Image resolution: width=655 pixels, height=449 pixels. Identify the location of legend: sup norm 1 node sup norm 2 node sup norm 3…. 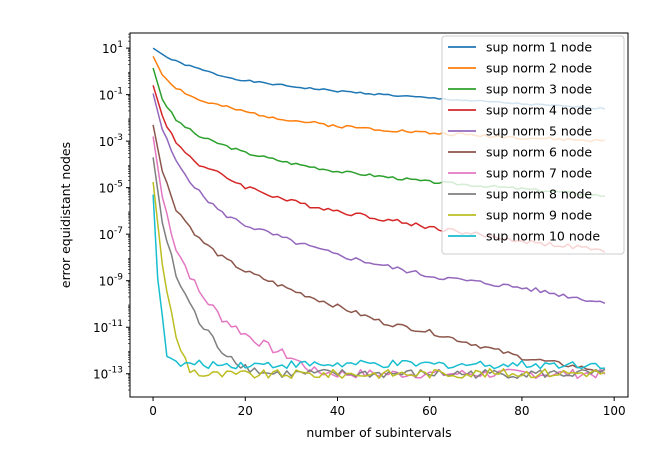
(533, 145).